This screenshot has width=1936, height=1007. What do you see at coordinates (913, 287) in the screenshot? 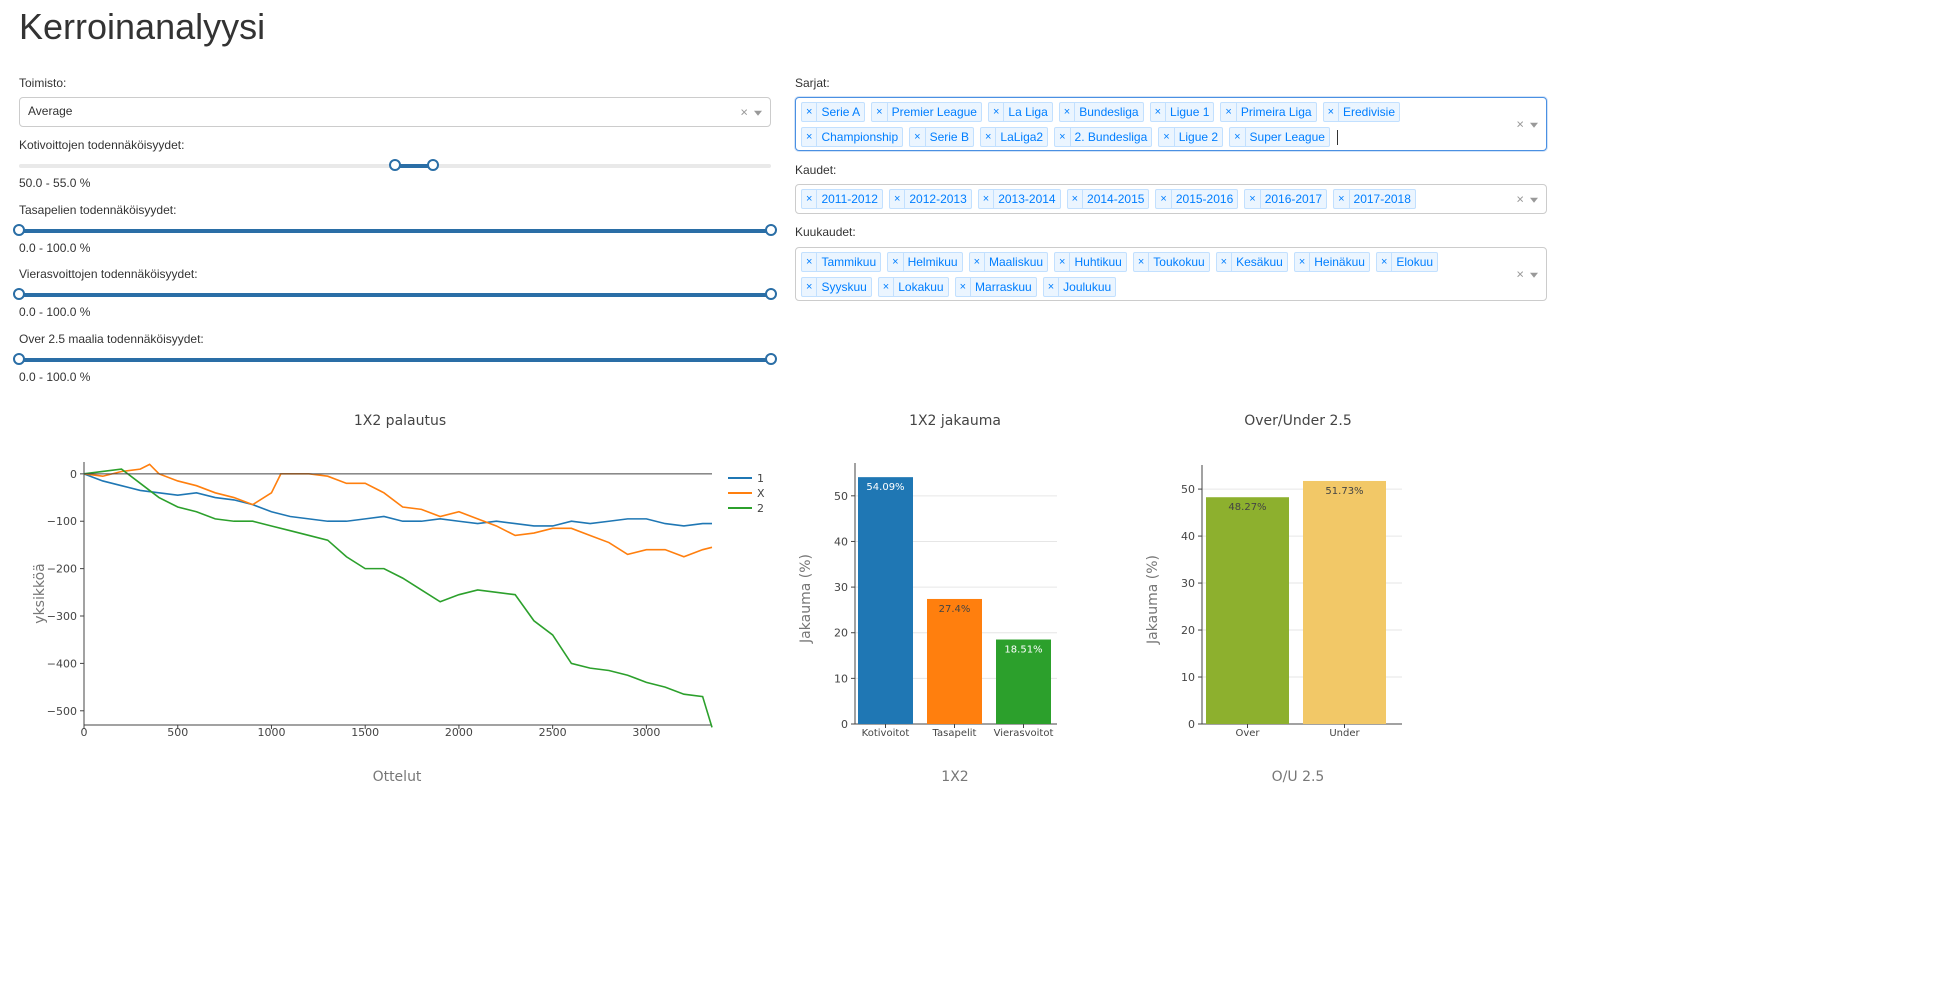
I see `selected-tag: × Lokakuu` at bounding box center [913, 287].